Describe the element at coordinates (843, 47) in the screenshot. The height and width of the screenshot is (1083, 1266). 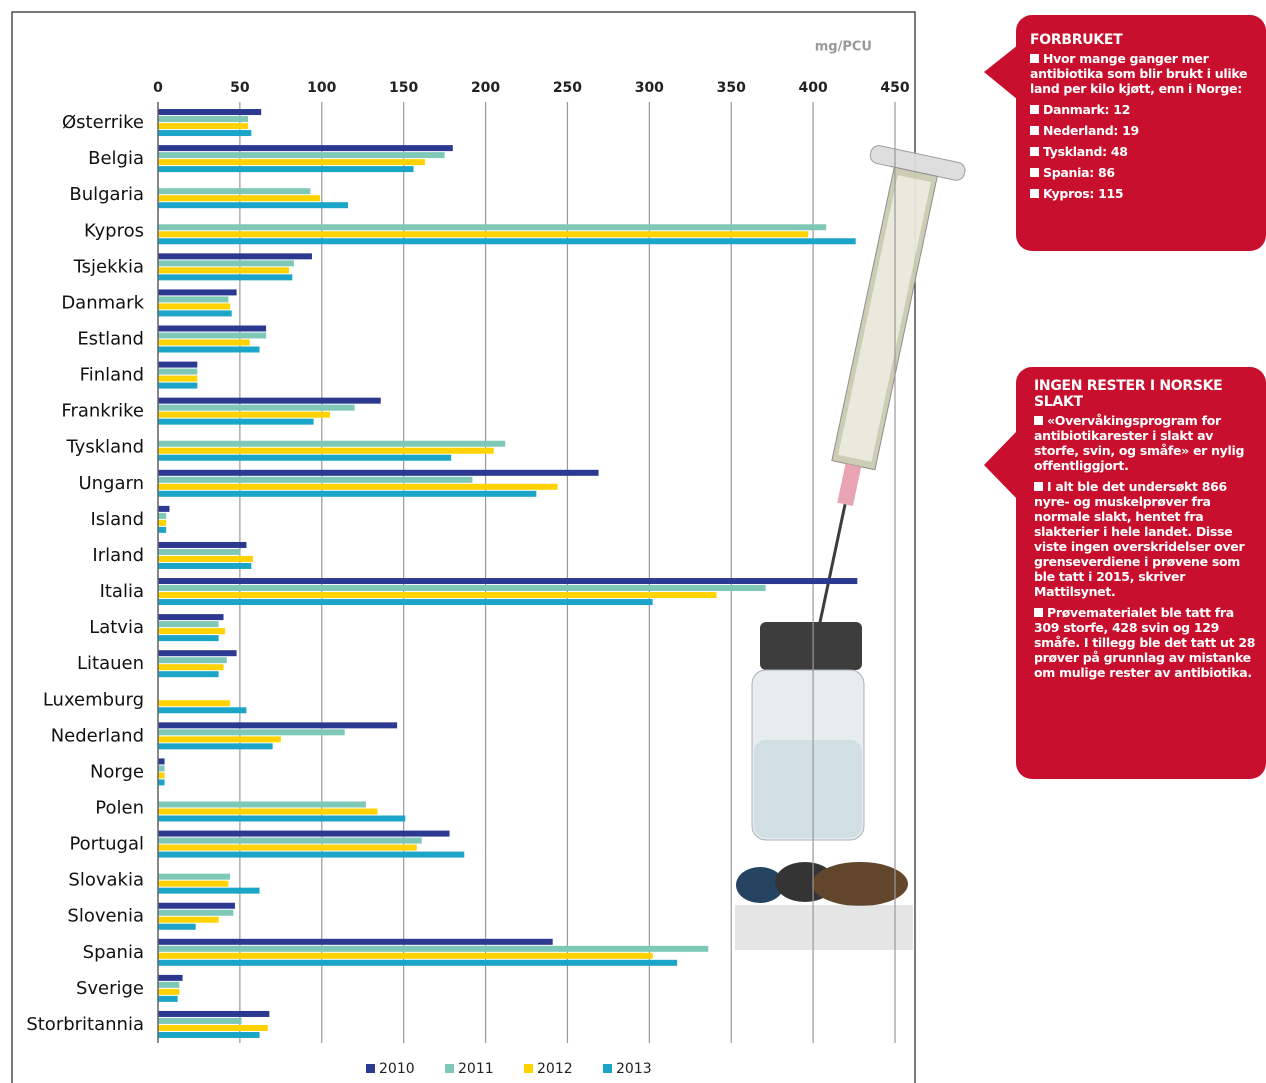
I see `unit-label: mg/PCU` at that location.